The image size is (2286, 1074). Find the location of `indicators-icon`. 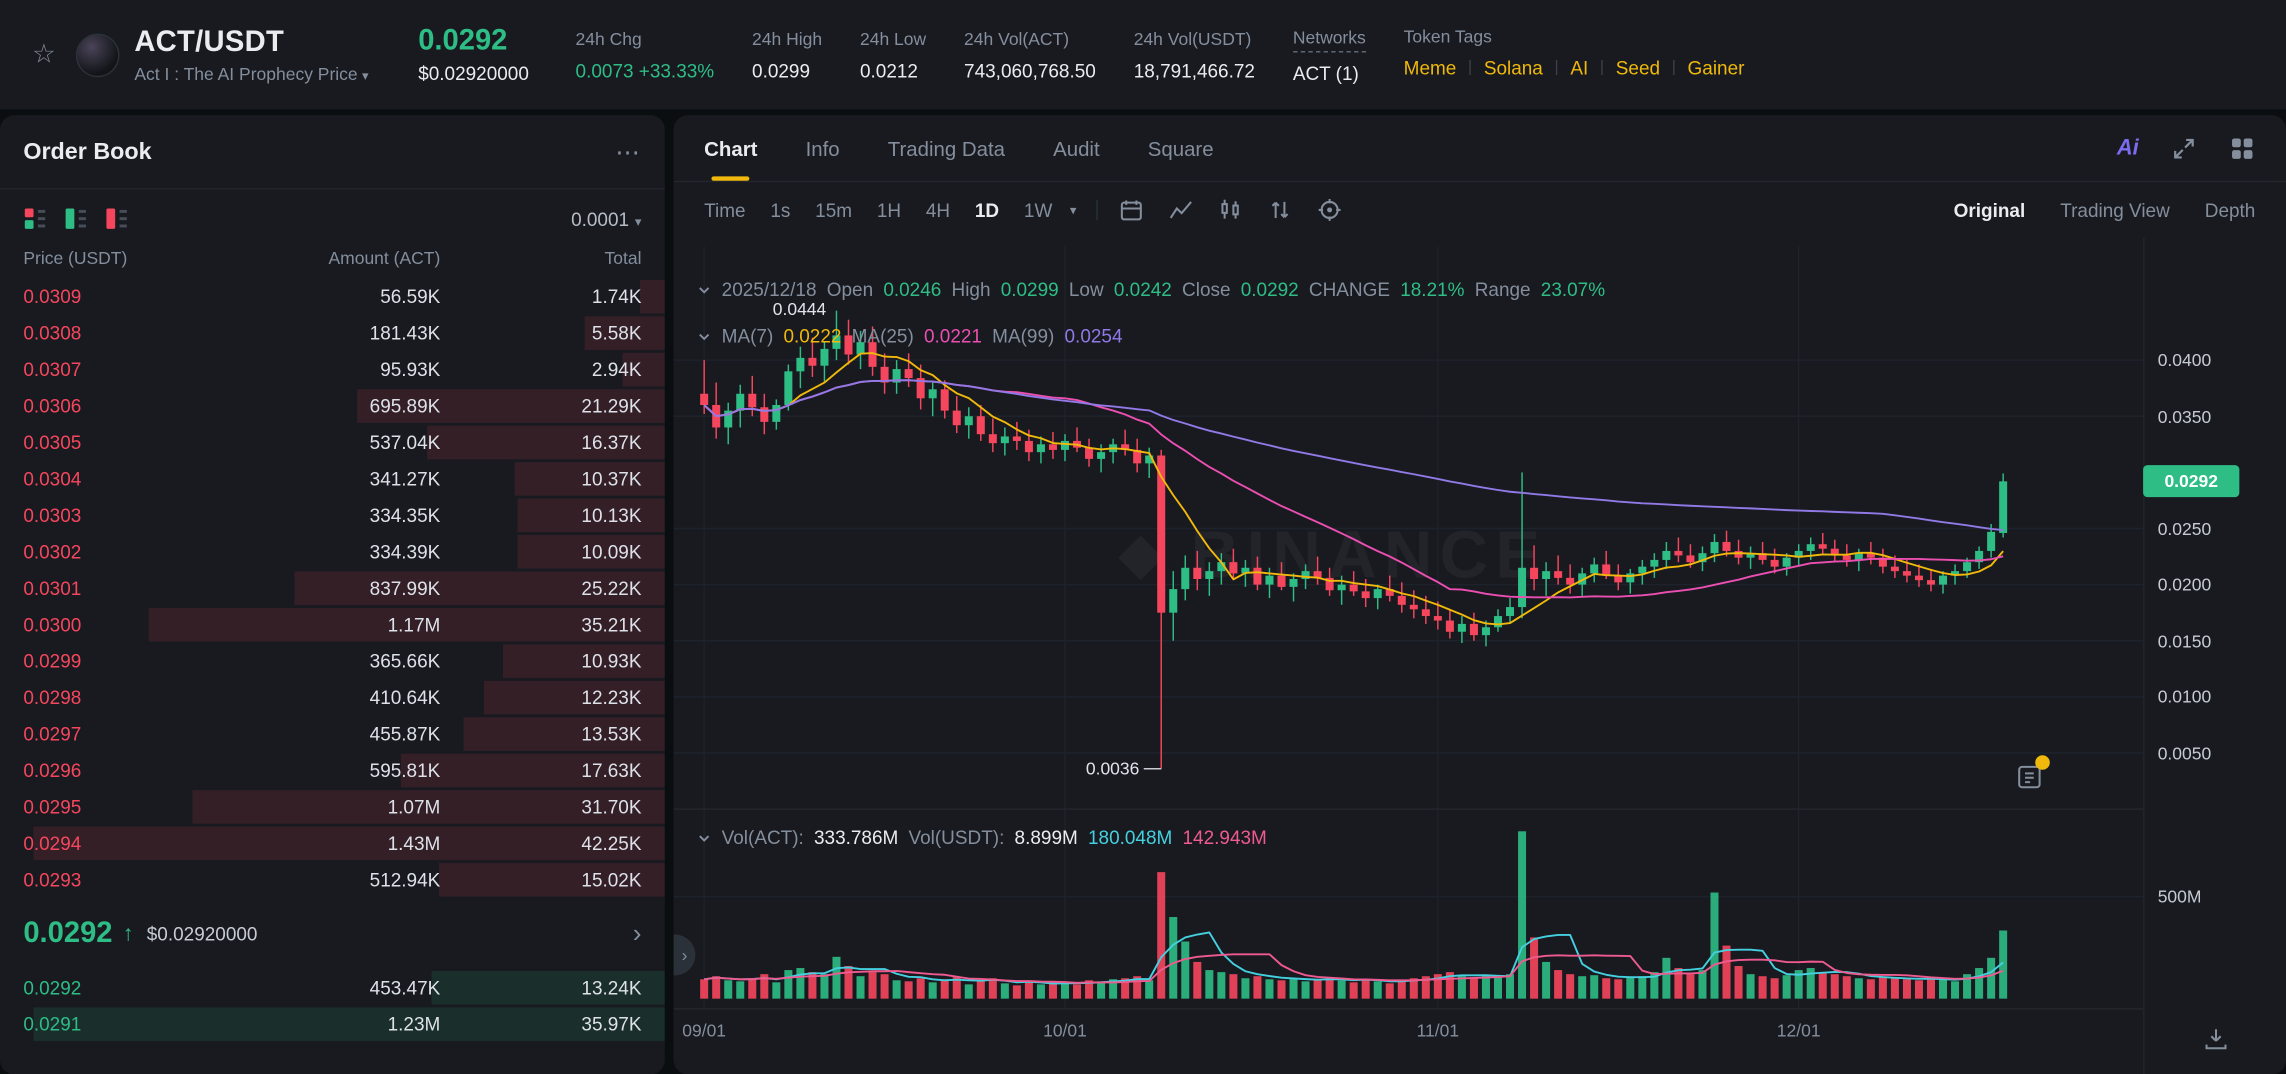

indicators-icon is located at coordinates (1280, 210).